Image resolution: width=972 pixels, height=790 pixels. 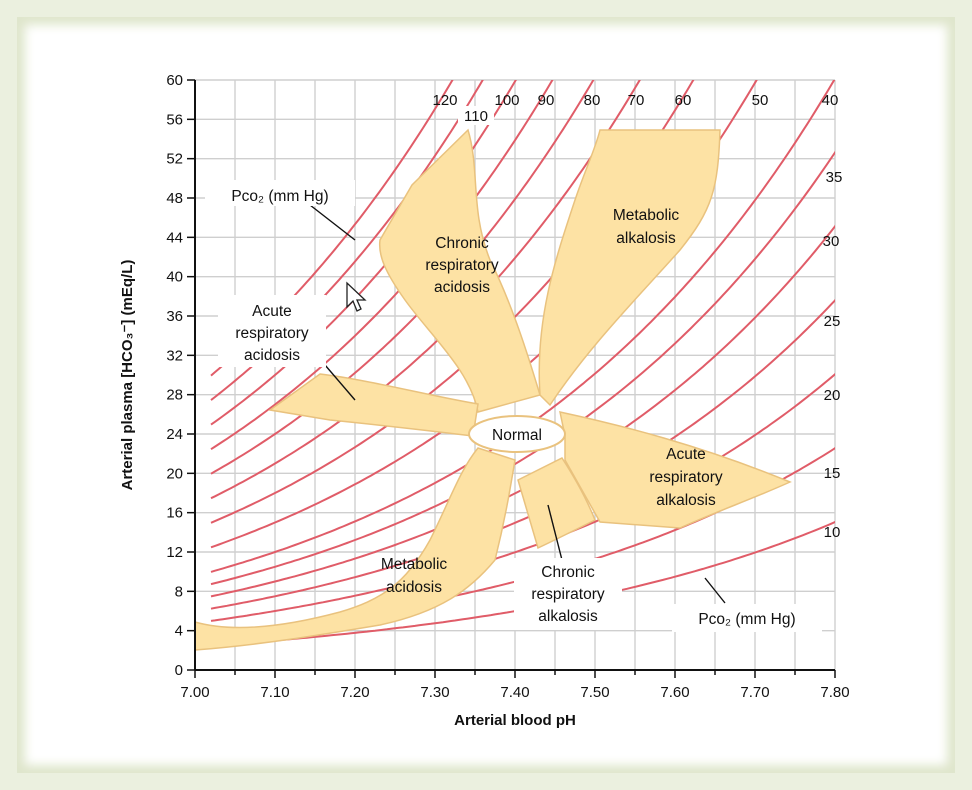 What do you see at coordinates (568, 616) in the screenshot?
I see `label-chronic-resp-alkalosis-3: alkalosis` at bounding box center [568, 616].